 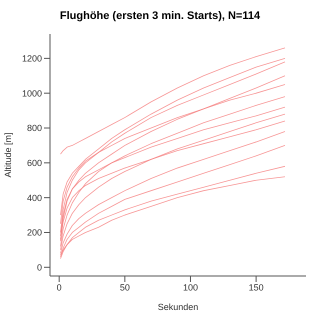 What do you see at coordinates (8, 155) in the screenshot?
I see `y-axis-title: Altitude [m]` at bounding box center [8, 155].